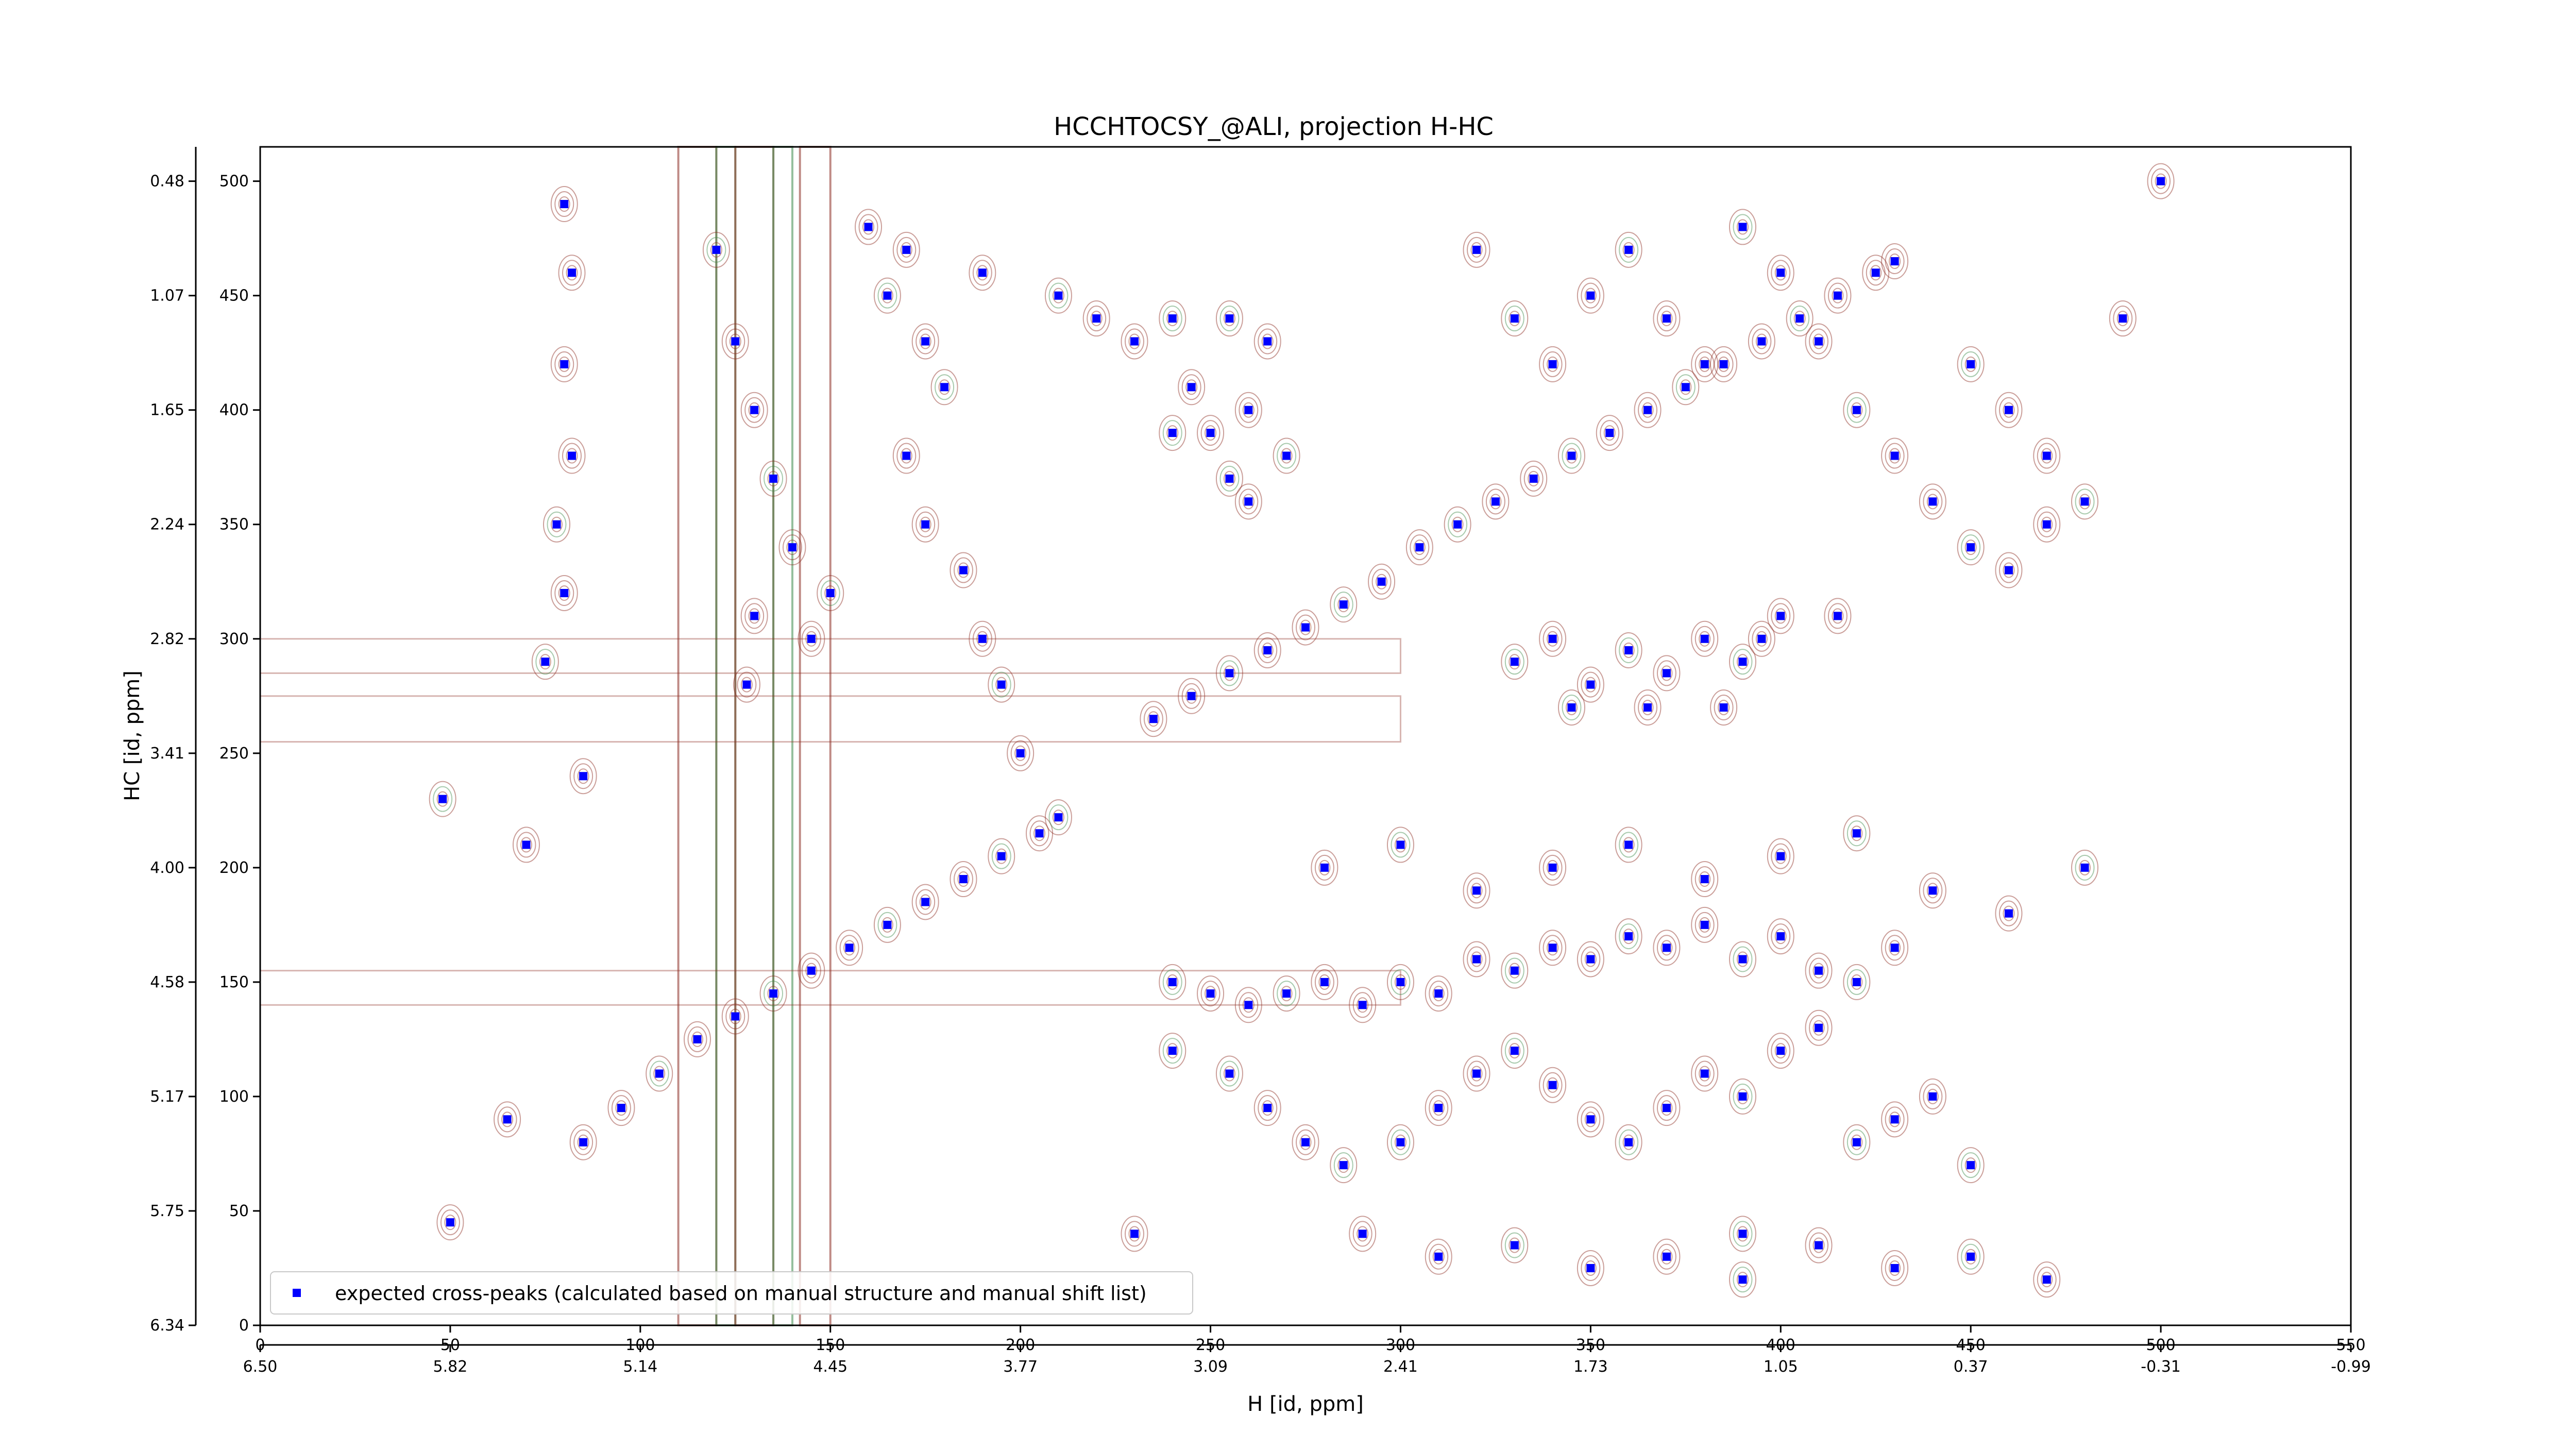 This screenshot has height=1449, width=2576. What do you see at coordinates (815, 736) in the screenshot?
I see `contour-band` at bounding box center [815, 736].